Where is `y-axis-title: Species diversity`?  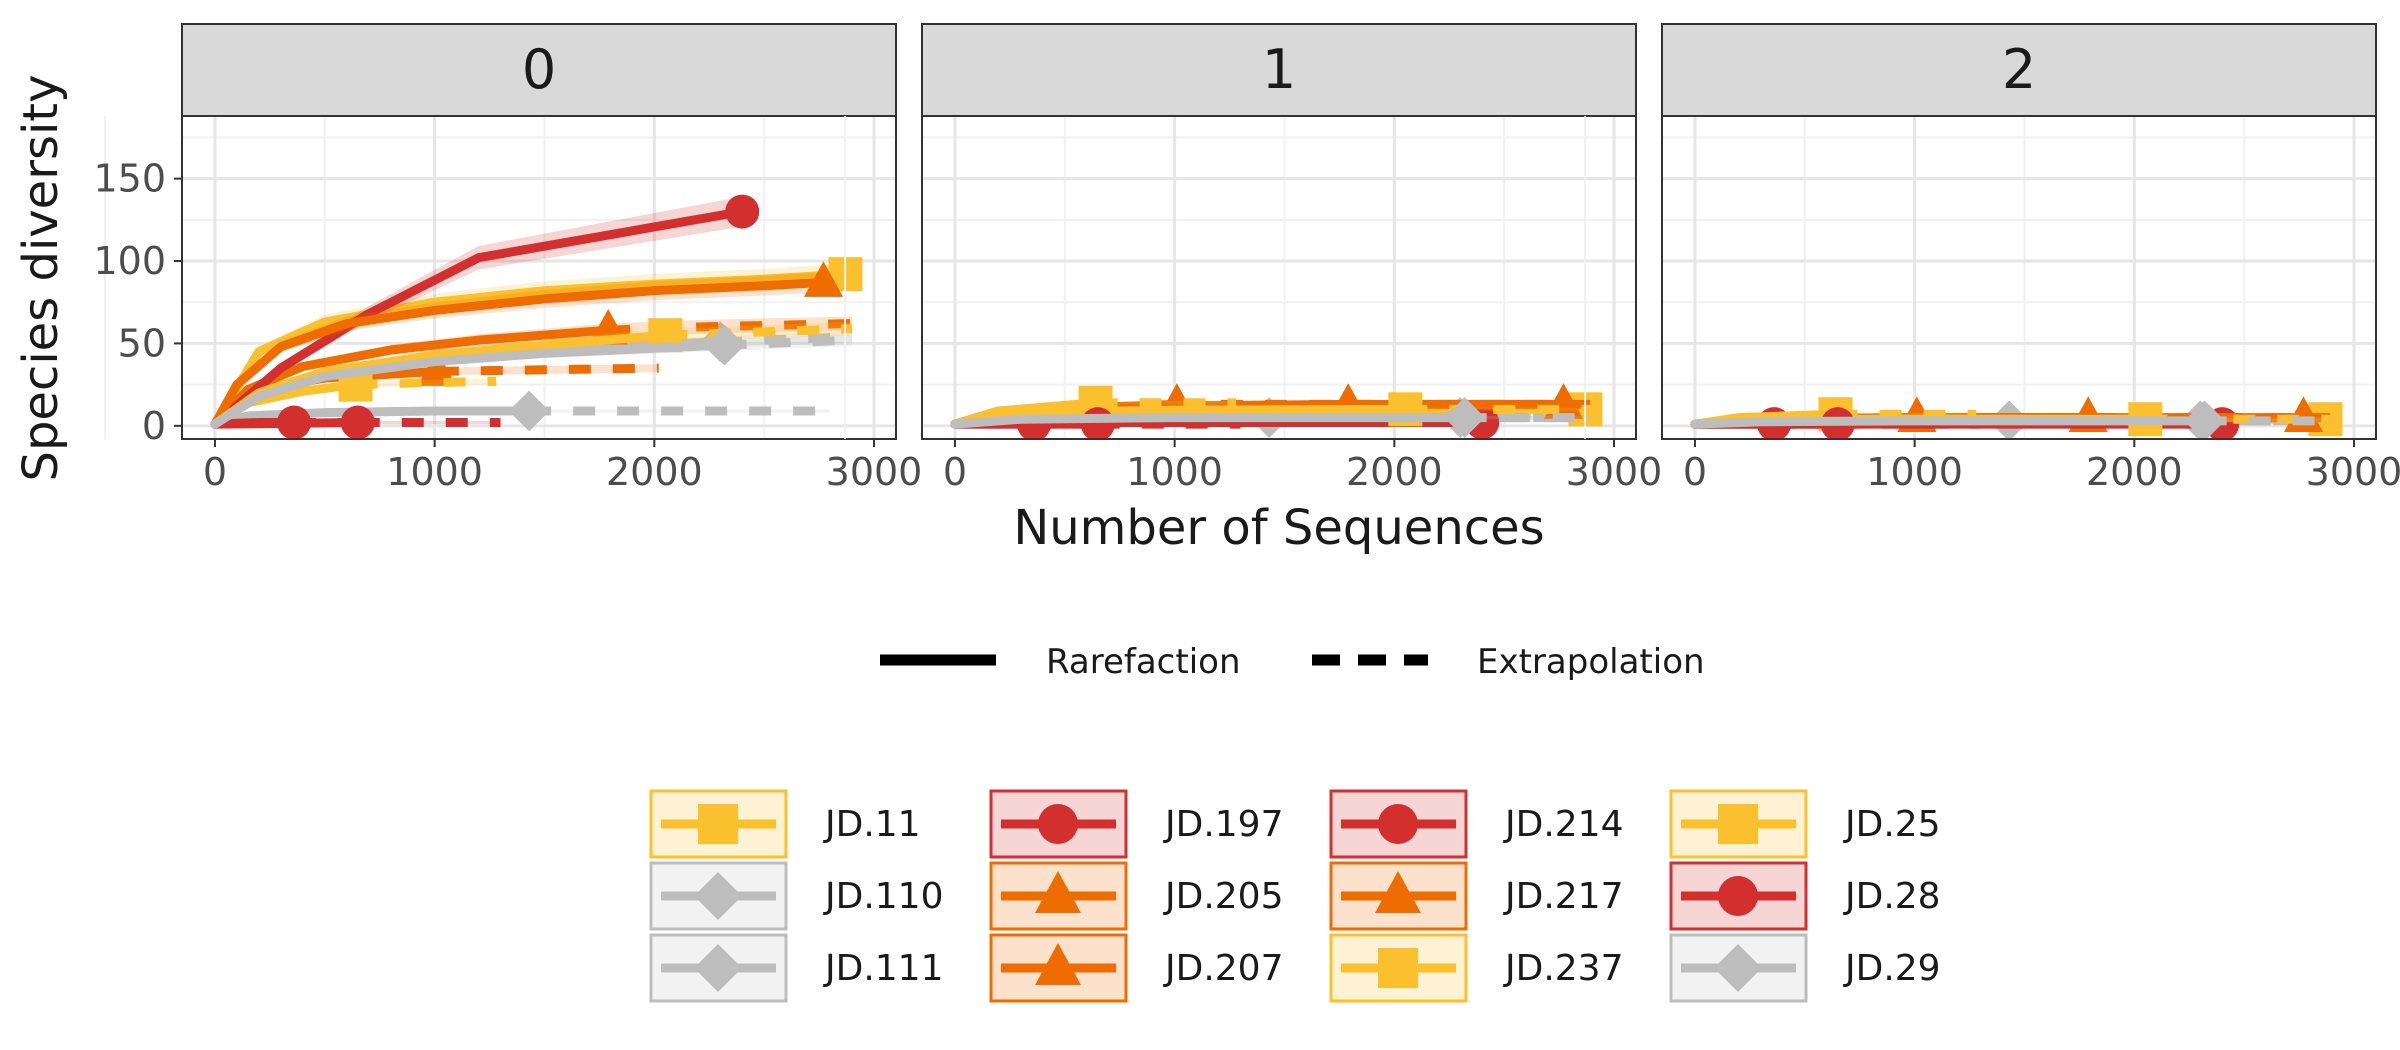
y-axis-title: Species diversity is located at coordinates (41, 277).